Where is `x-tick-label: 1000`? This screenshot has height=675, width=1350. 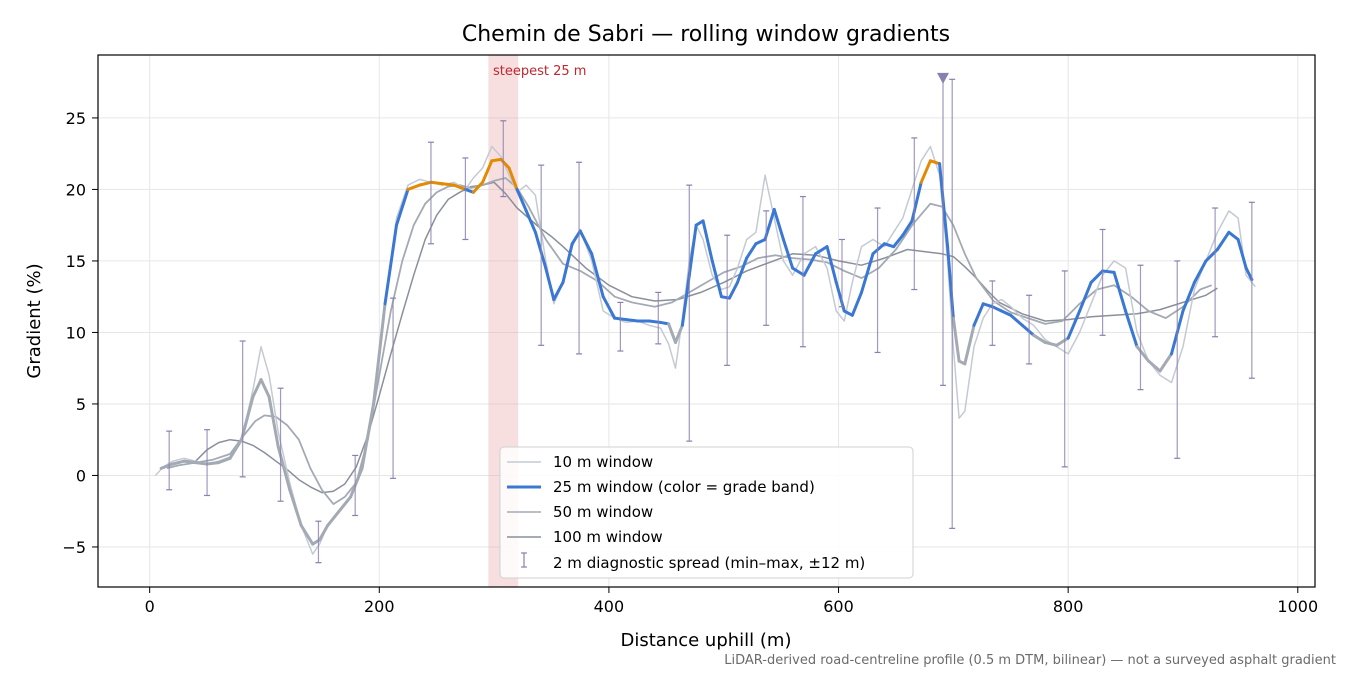 x-tick-label: 1000 is located at coordinates (1297, 606).